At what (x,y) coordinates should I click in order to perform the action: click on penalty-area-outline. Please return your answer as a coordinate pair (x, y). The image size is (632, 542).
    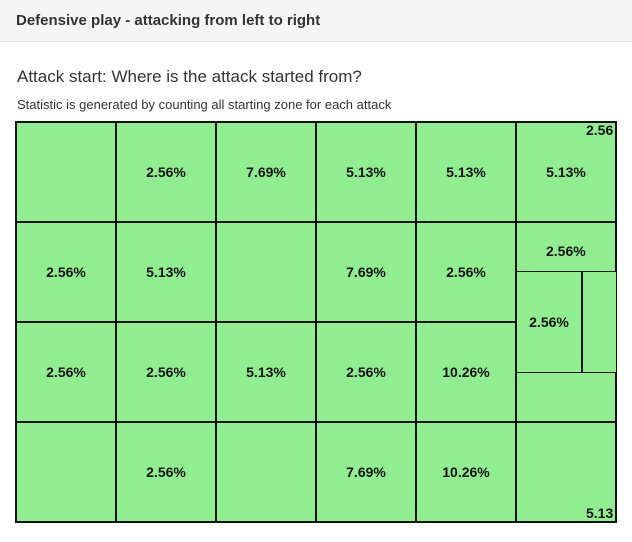
    Looking at the image, I should click on (566, 322).